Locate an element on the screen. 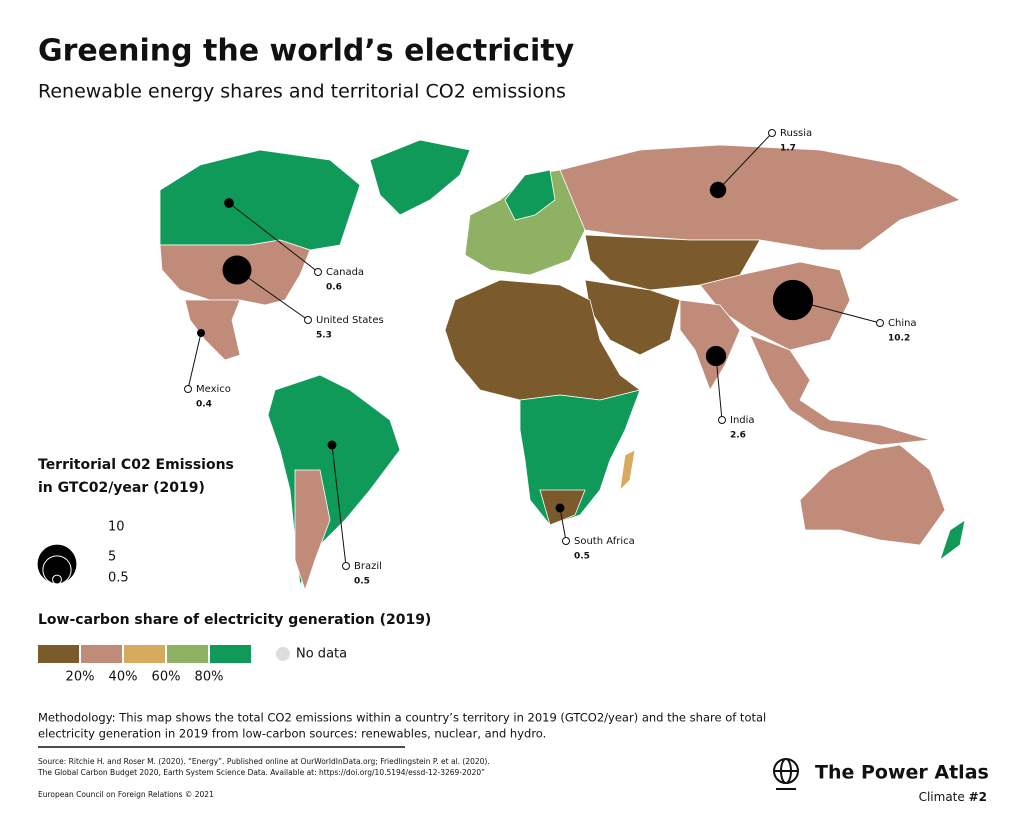 This screenshot has width=1024, height=819. size-legend-circle is located at coordinates (57, 579).